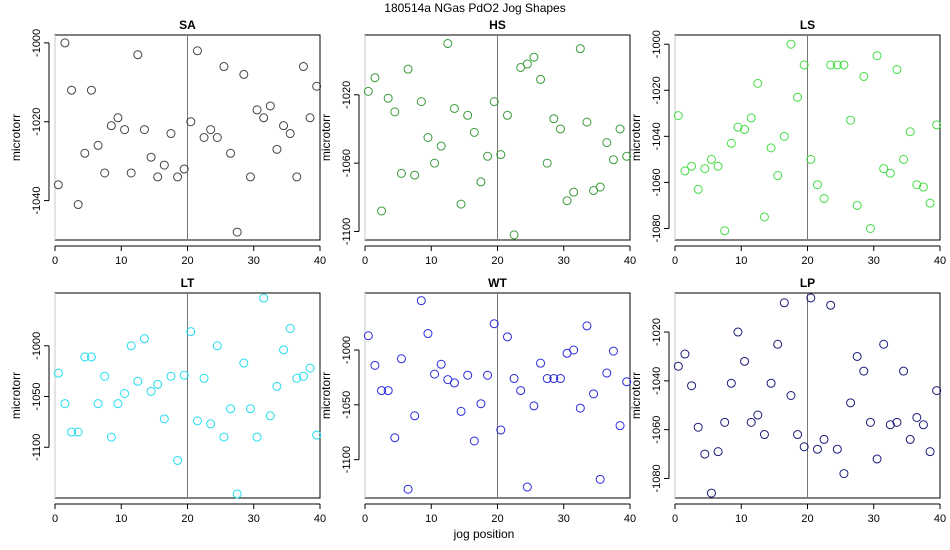 Image resolution: width=950 pixels, height=550 pixels. I want to click on y-tick-label: -1000, so click(37, 43).